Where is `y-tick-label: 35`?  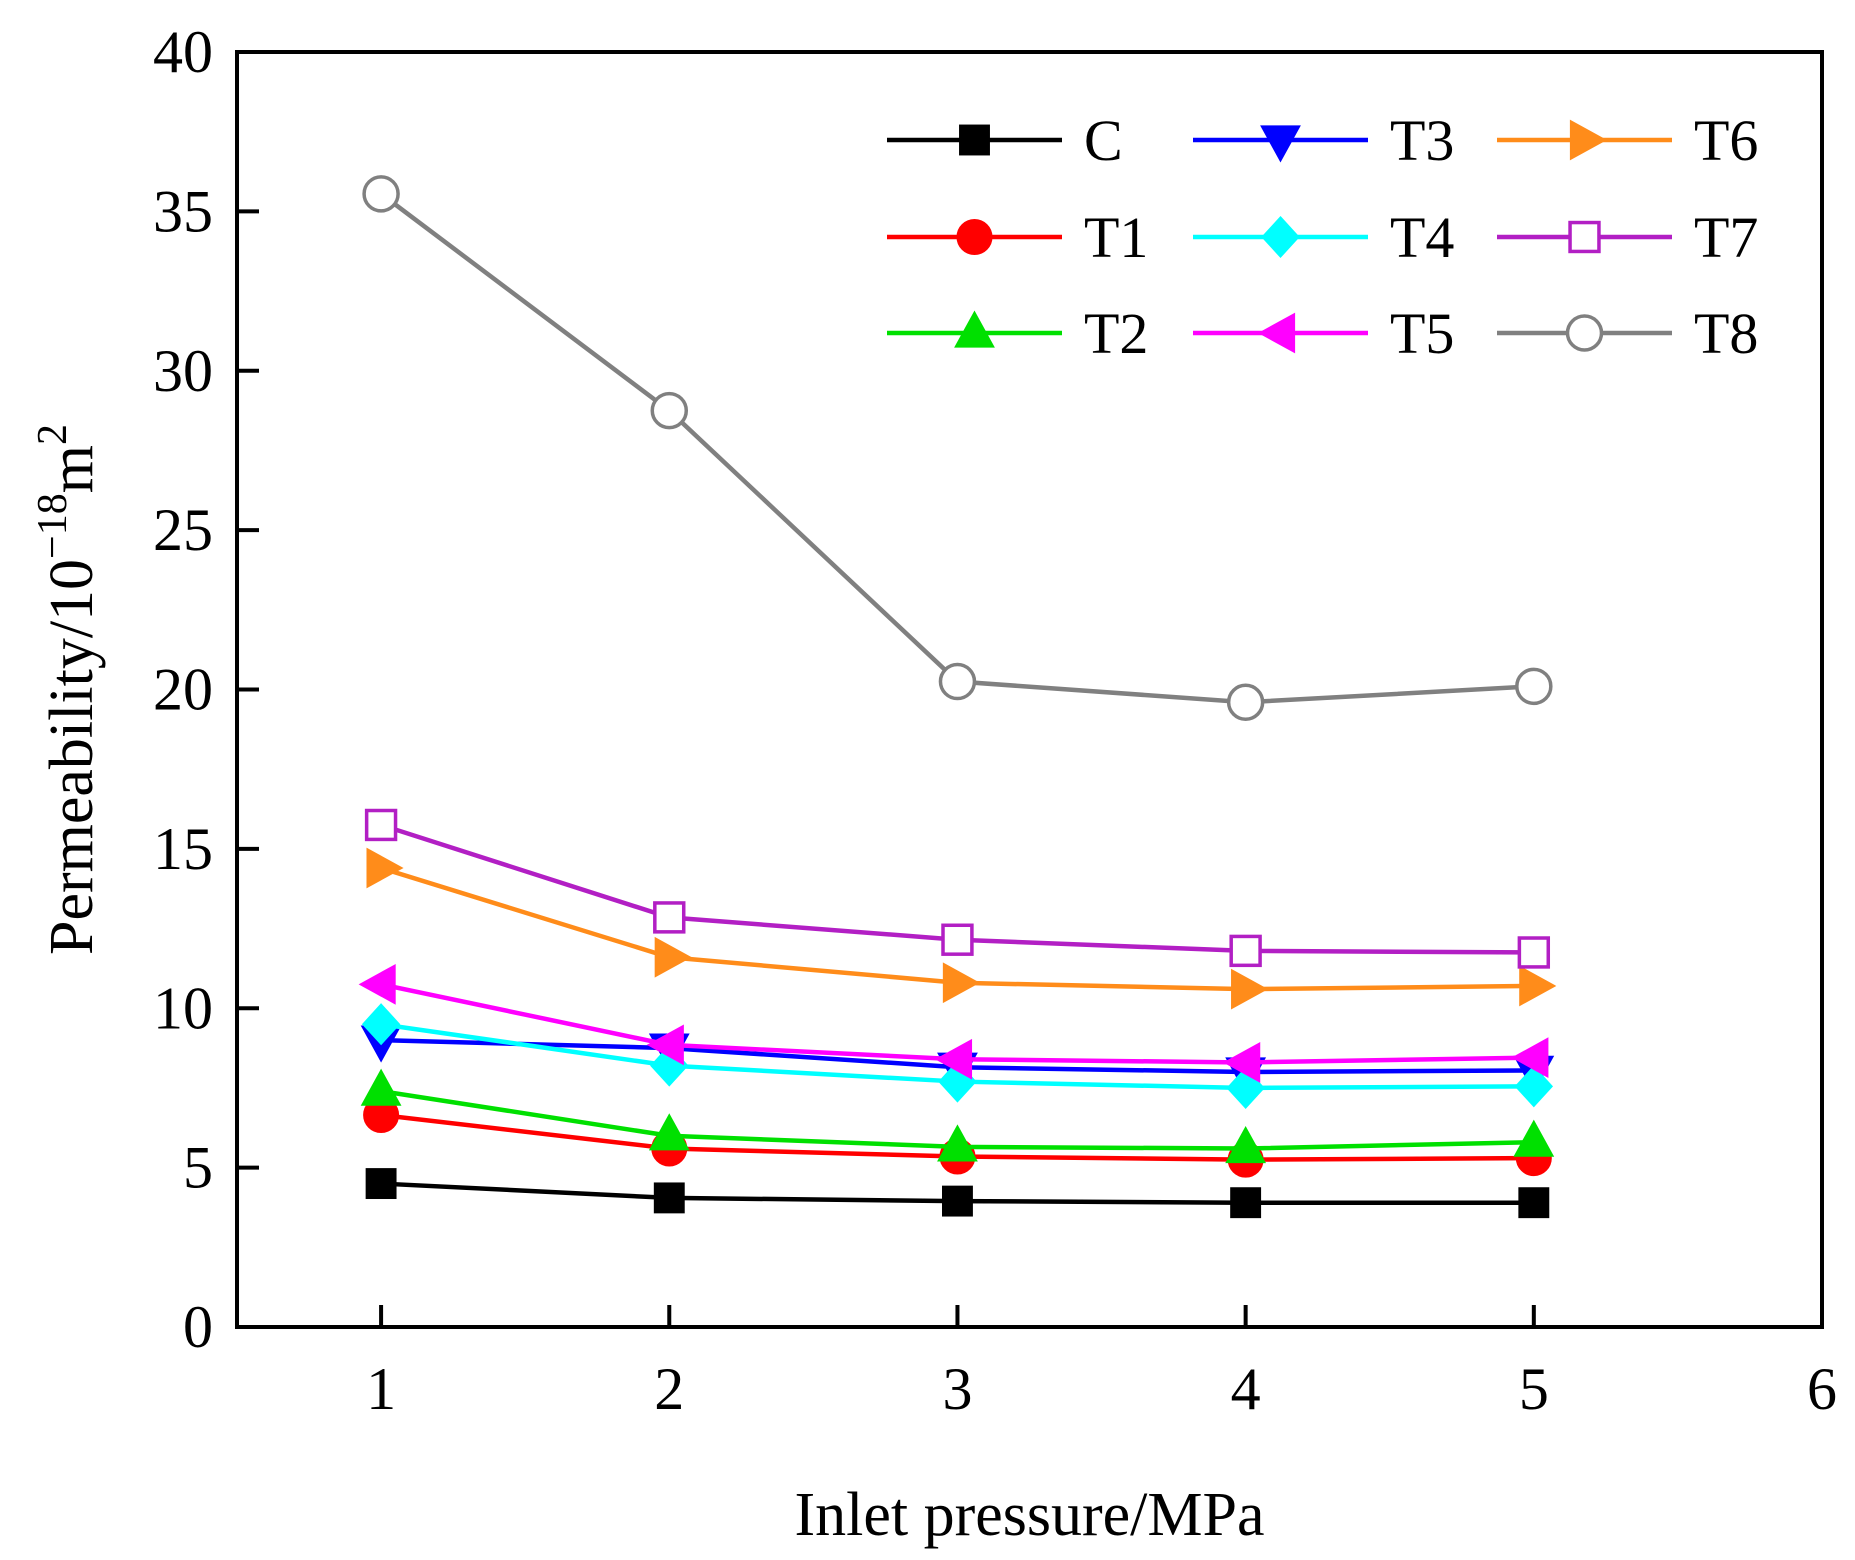
y-tick-label: 35 is located at coordinates (183, 211).